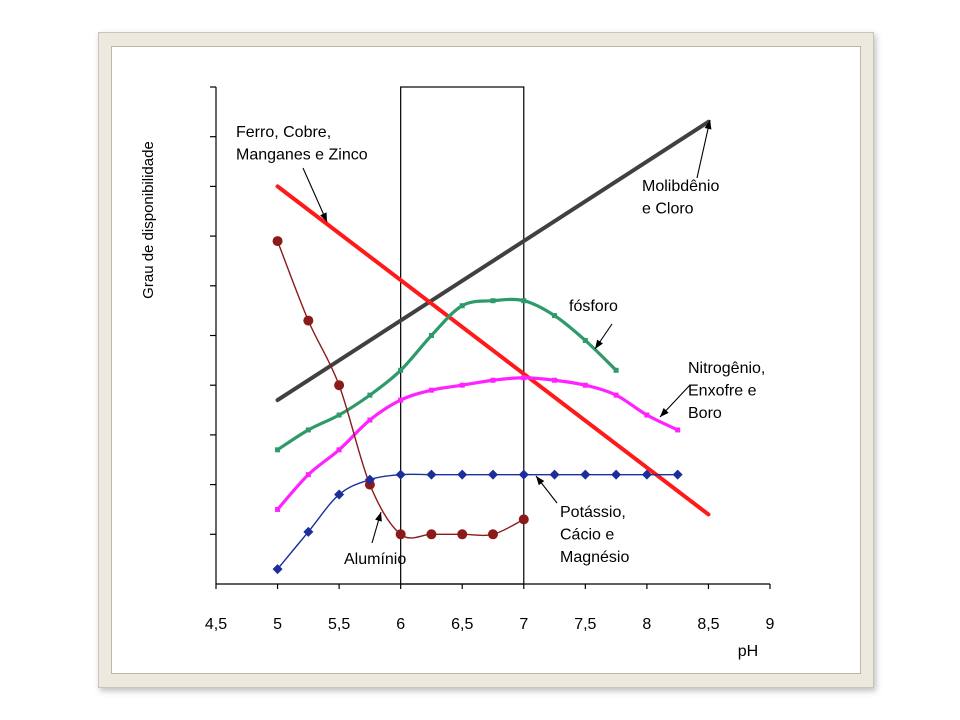  I want to click on label-molibdenio-line-0: Molibdênio, so click(680, 186).